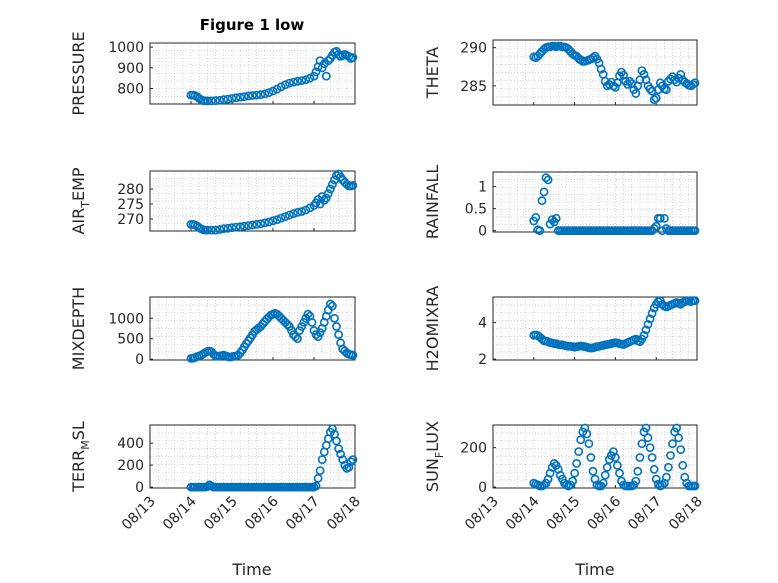 Image resolution: width=778 pixels, height=583 pixels. I want to click on figure-title: Figure 1 low, so click(252, 25).